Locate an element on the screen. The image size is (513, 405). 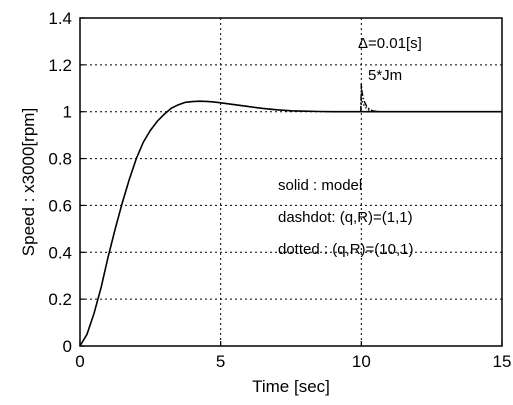
y-tick-label: 0.2 is located at coordinates (60, 299).